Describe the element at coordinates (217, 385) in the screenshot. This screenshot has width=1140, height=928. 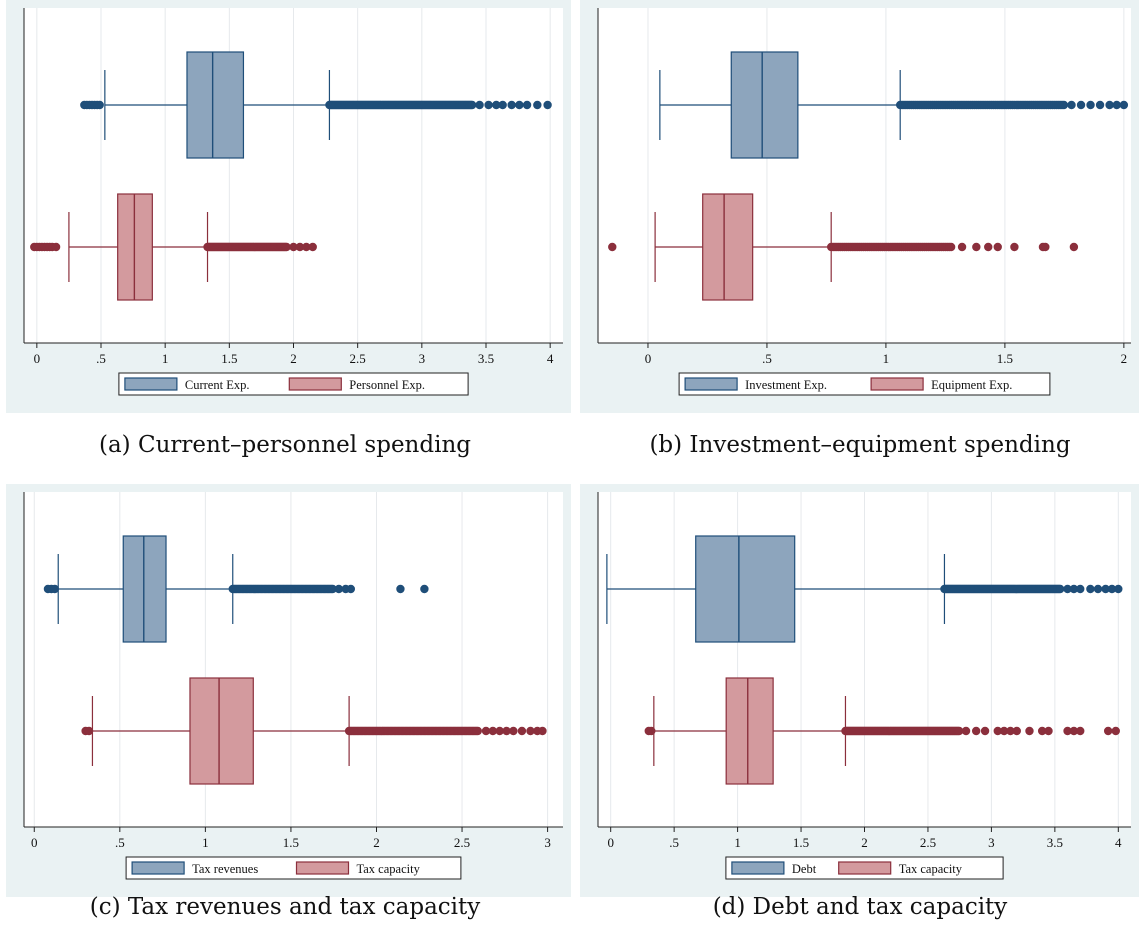
I see `legend-label: Current Exp.` at that location.